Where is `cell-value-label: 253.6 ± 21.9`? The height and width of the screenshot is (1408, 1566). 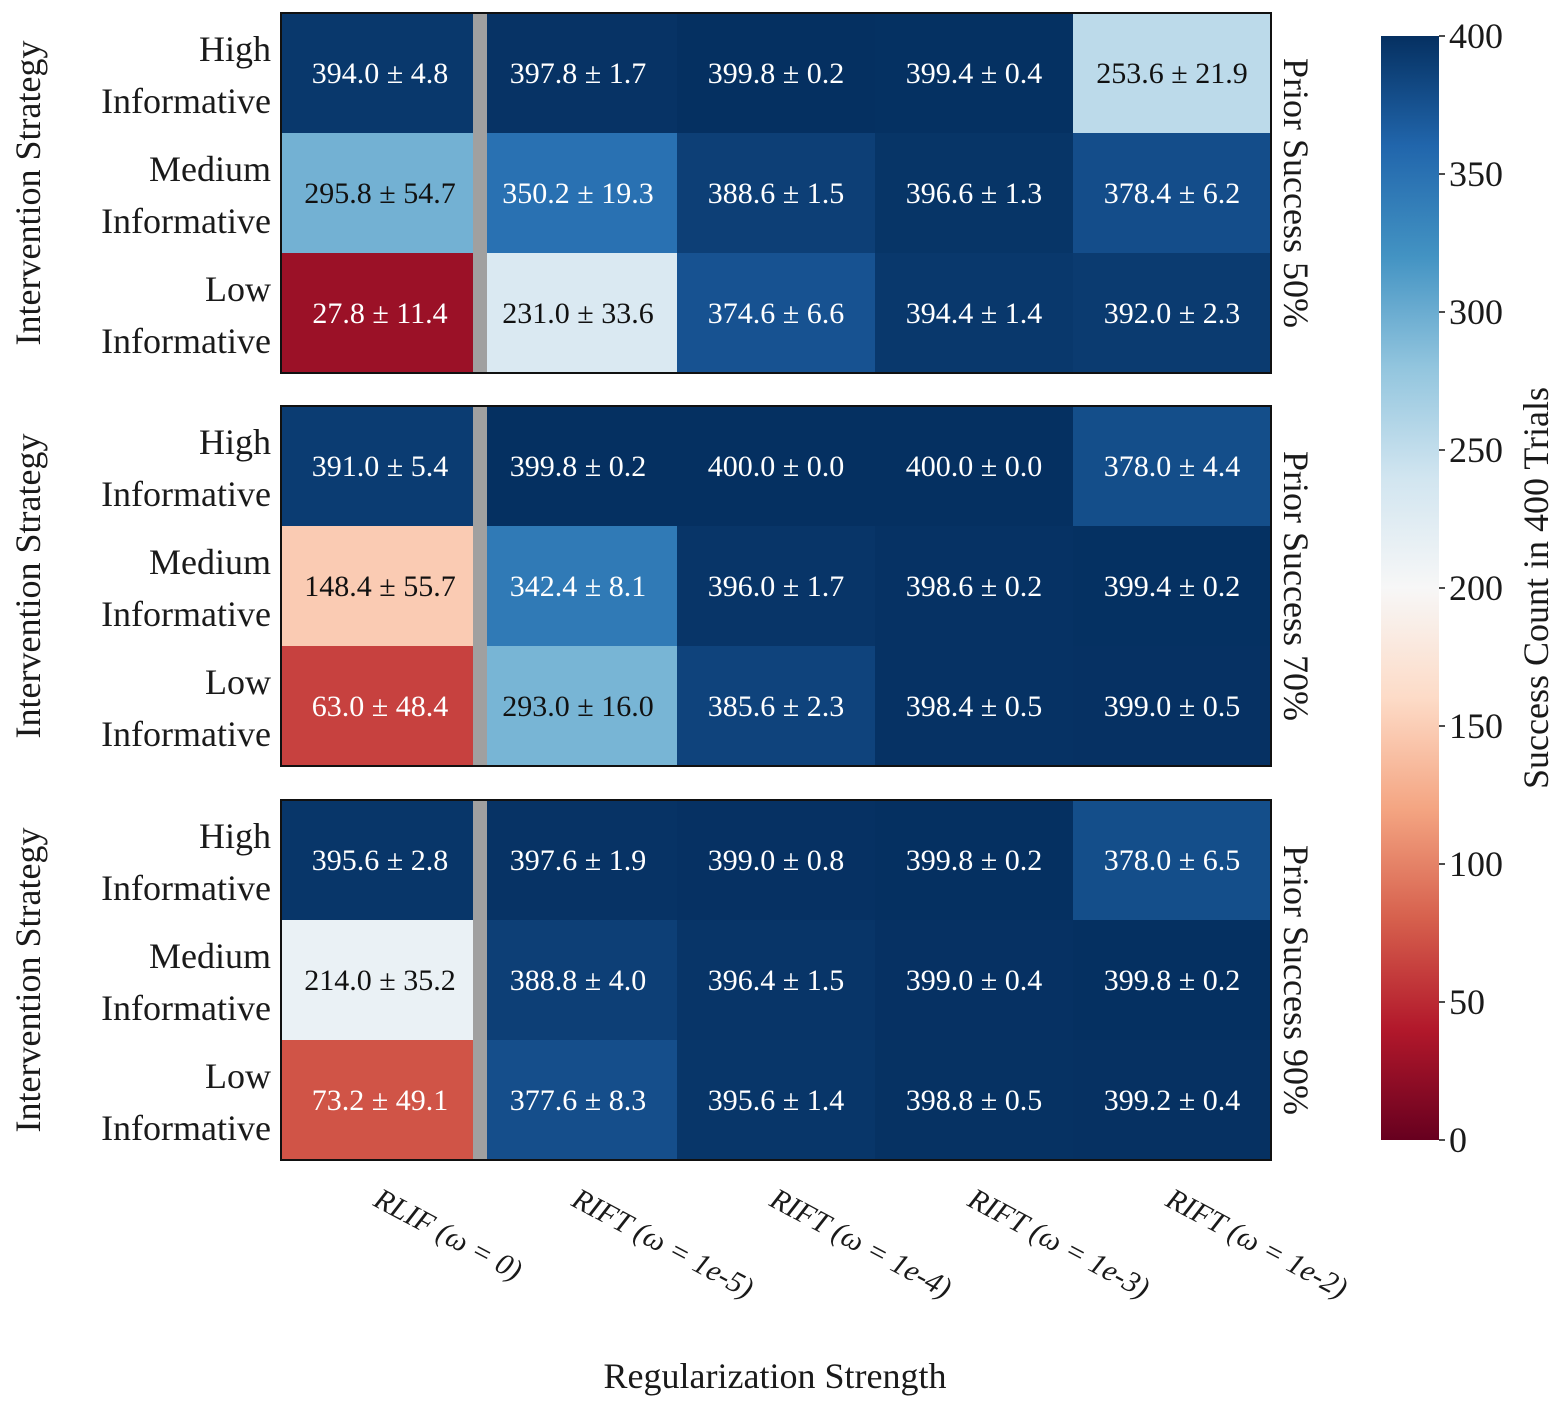
cell-value-label: 253.6 ± 21.9 is located at coordinates (1171, 73).